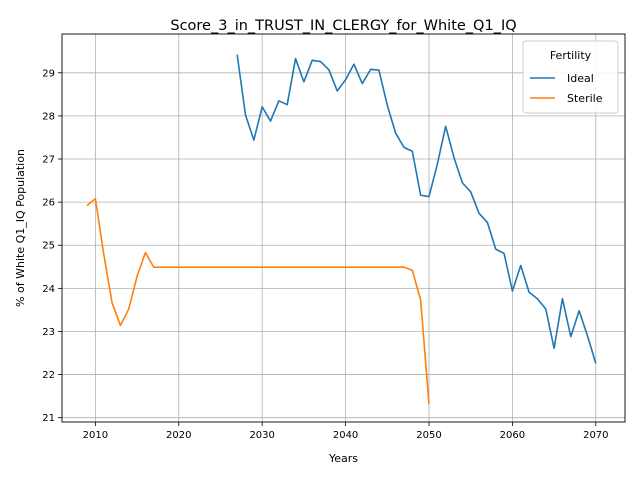  I want to click on y-tick-label: 24, so click(48, 289).